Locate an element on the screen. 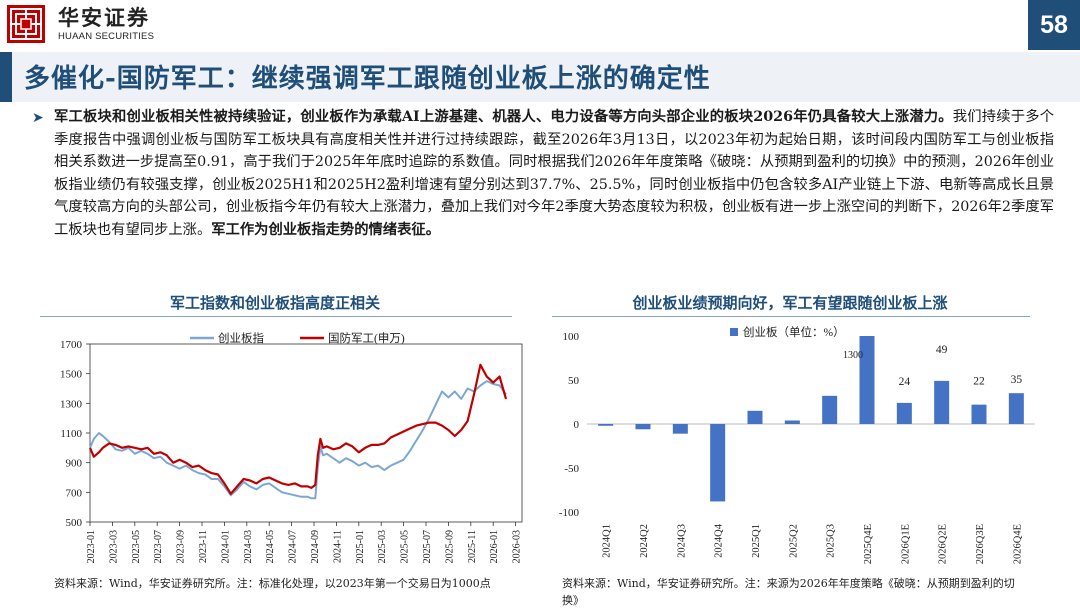 Image resolution: width=1080 pixels, height=609 pixels. x-tick-label: 2023-05 is located at coordinates (136, 546).